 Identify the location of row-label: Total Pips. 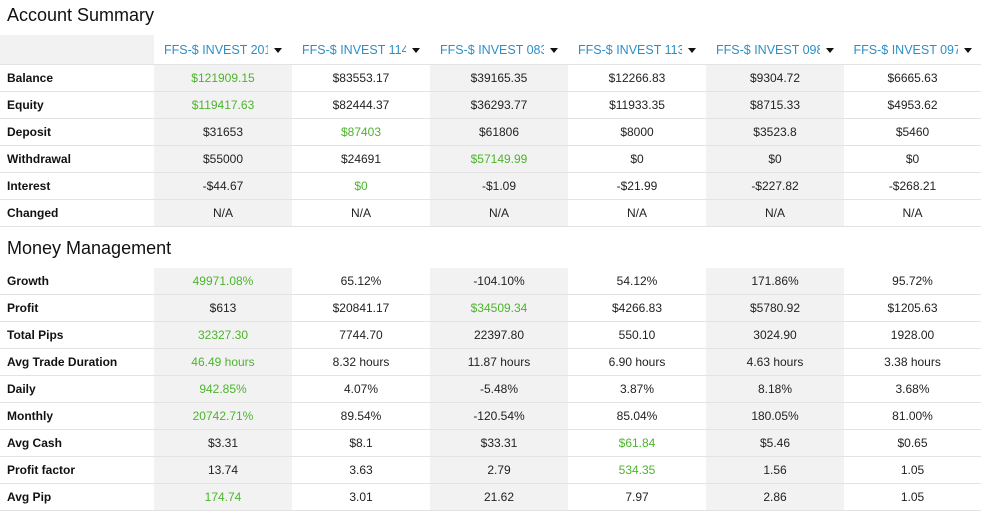
(77, 335).